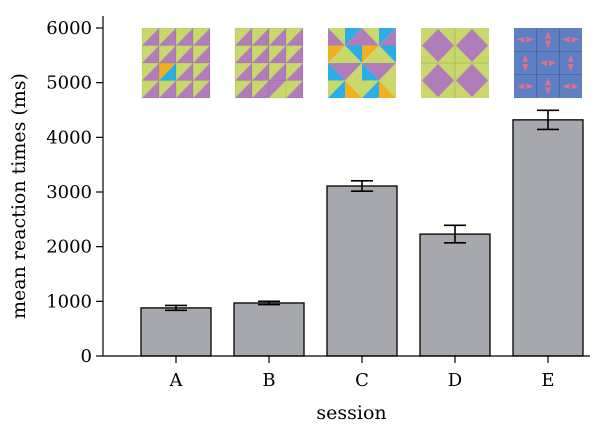 The height and width of the screenshot is (430, 601). What do you see at coordinates (268, 380) in the screenshot?
I see `x-tick-label-B: B` at bounding box center [268, 380].